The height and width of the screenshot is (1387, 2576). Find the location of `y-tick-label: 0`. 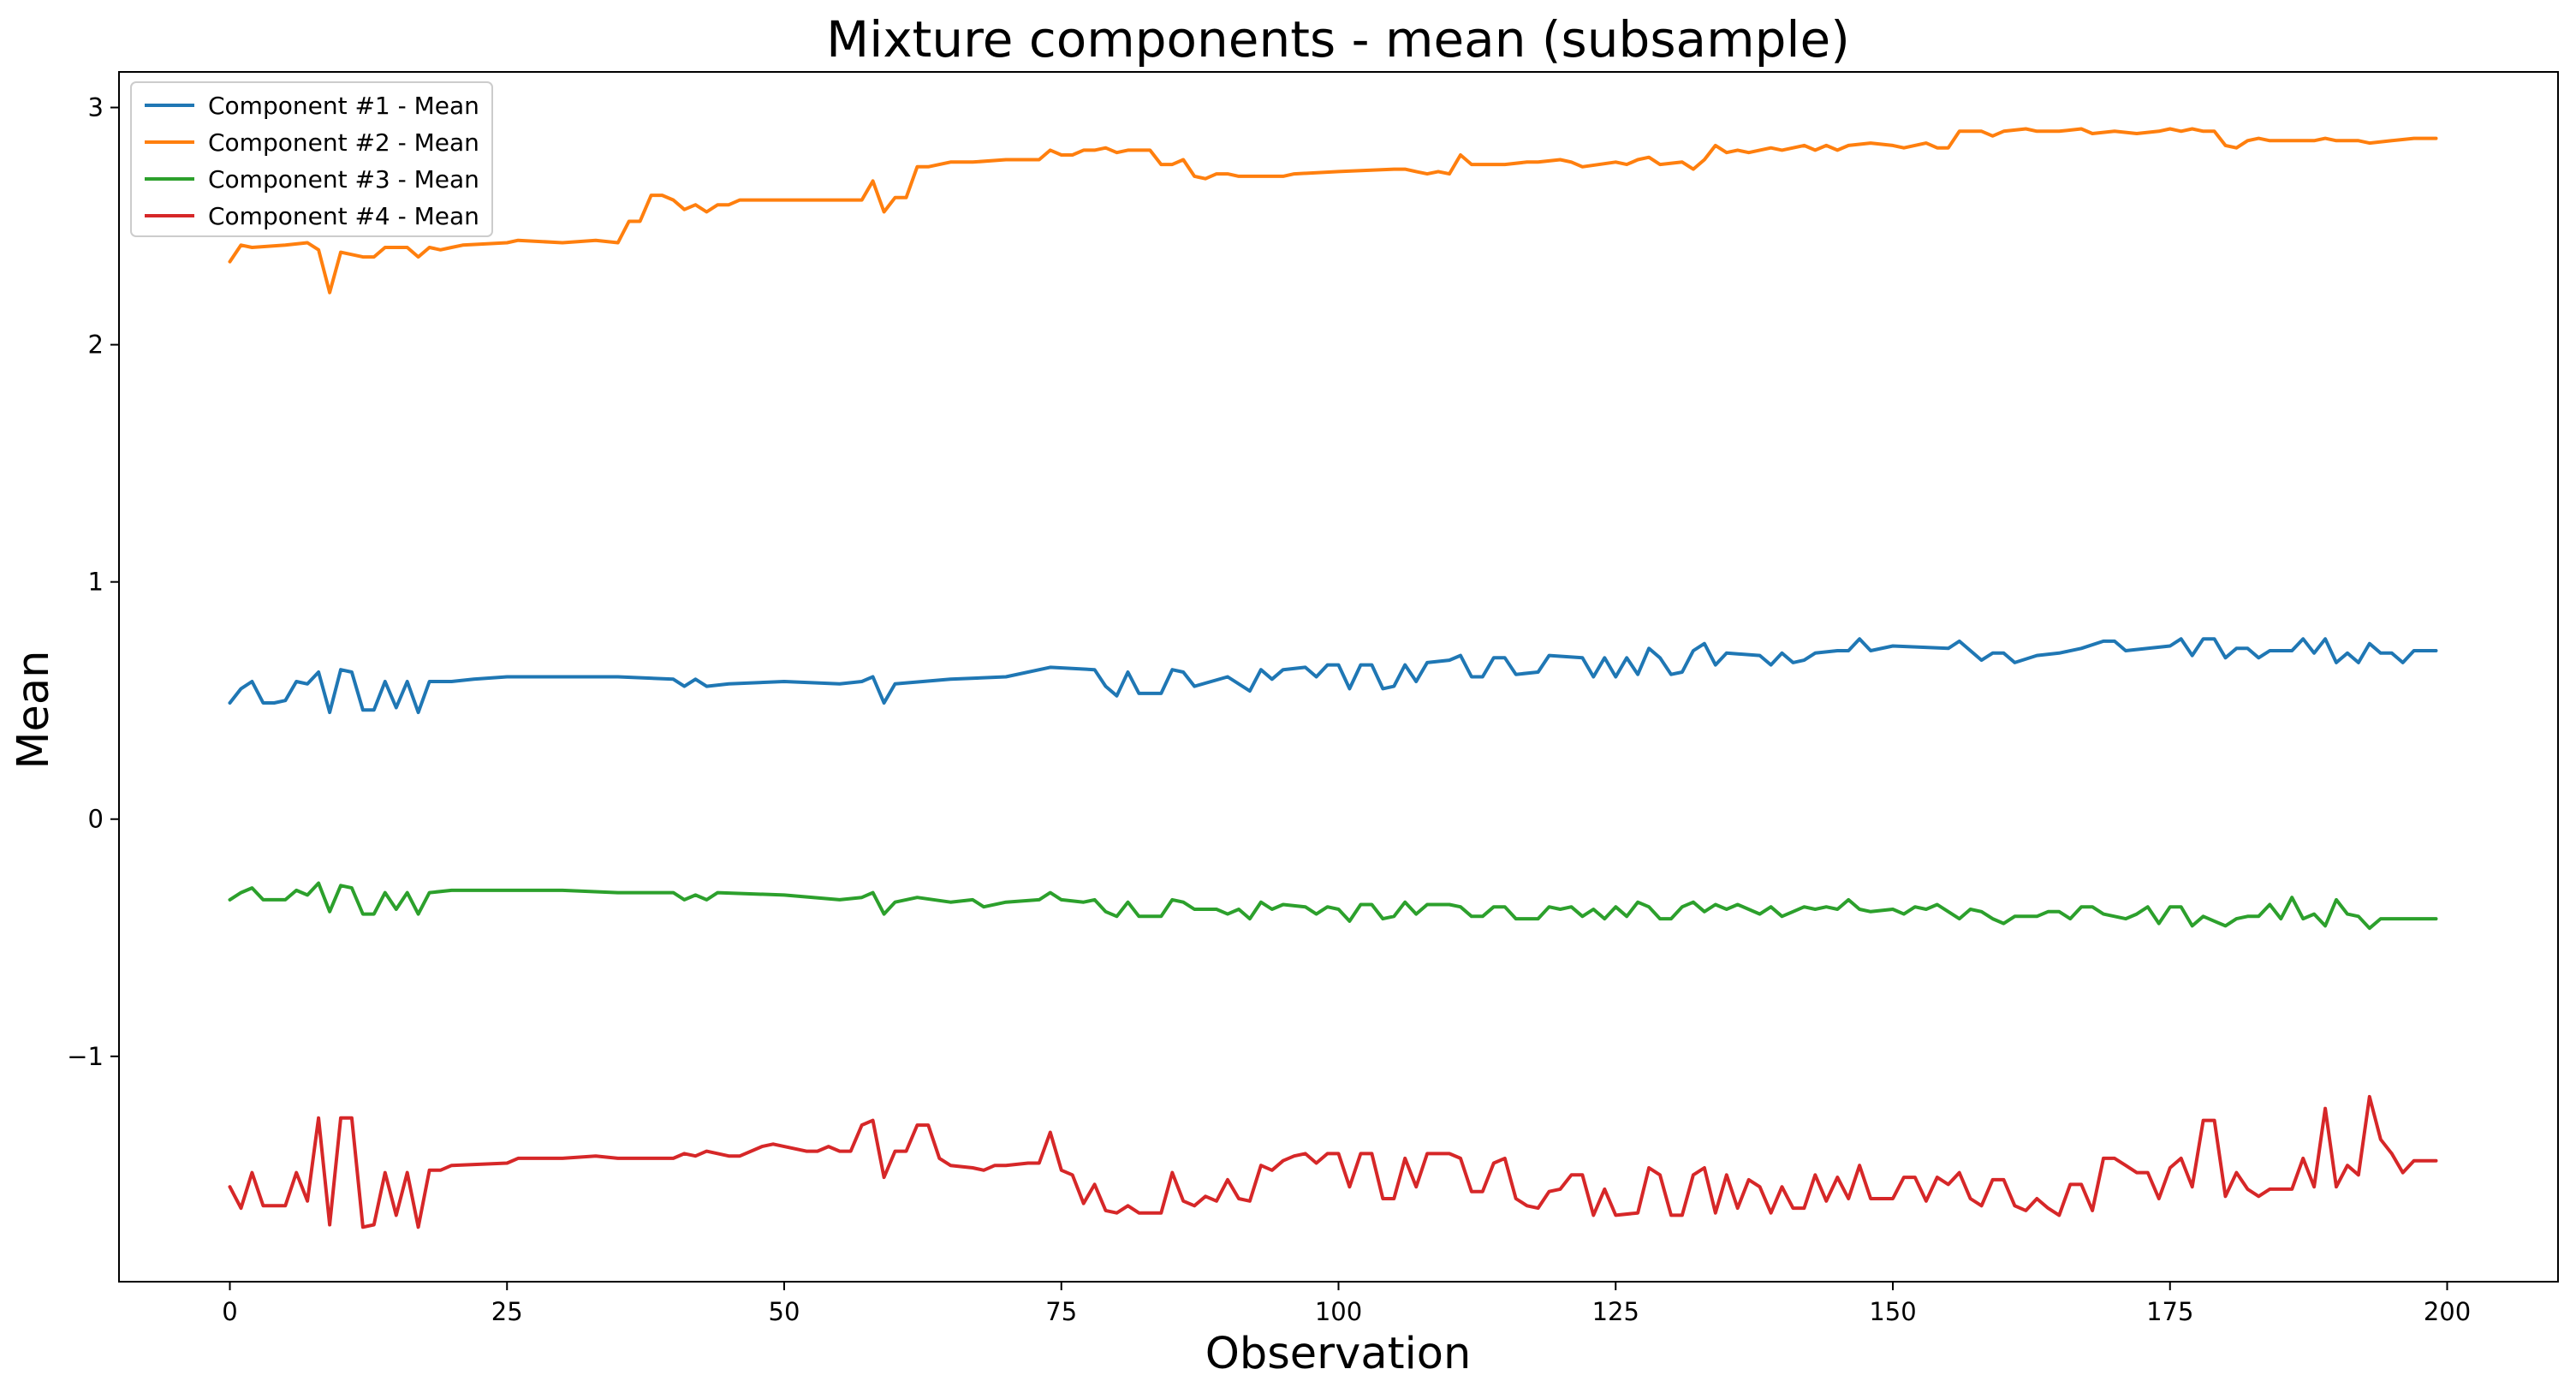

y-tick-label: 0 is located at coordinates (96, 819).